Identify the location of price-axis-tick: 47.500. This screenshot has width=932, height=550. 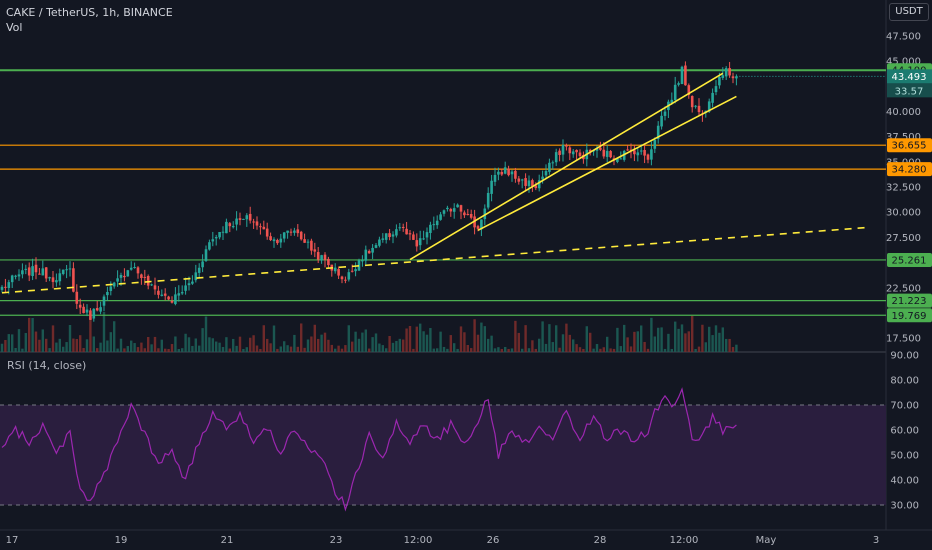
(903, 37).